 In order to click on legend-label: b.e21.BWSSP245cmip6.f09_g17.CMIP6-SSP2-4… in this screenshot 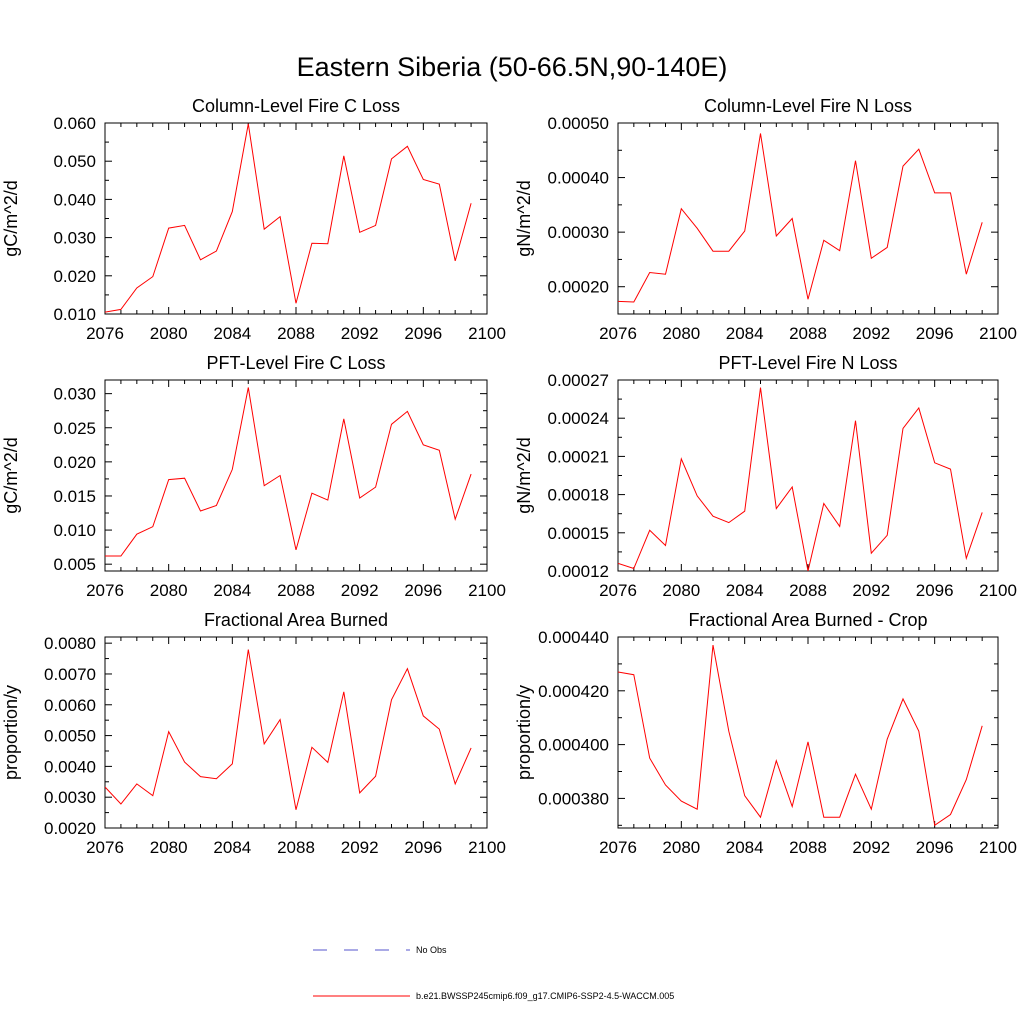, I will do `click(545, 996)`.